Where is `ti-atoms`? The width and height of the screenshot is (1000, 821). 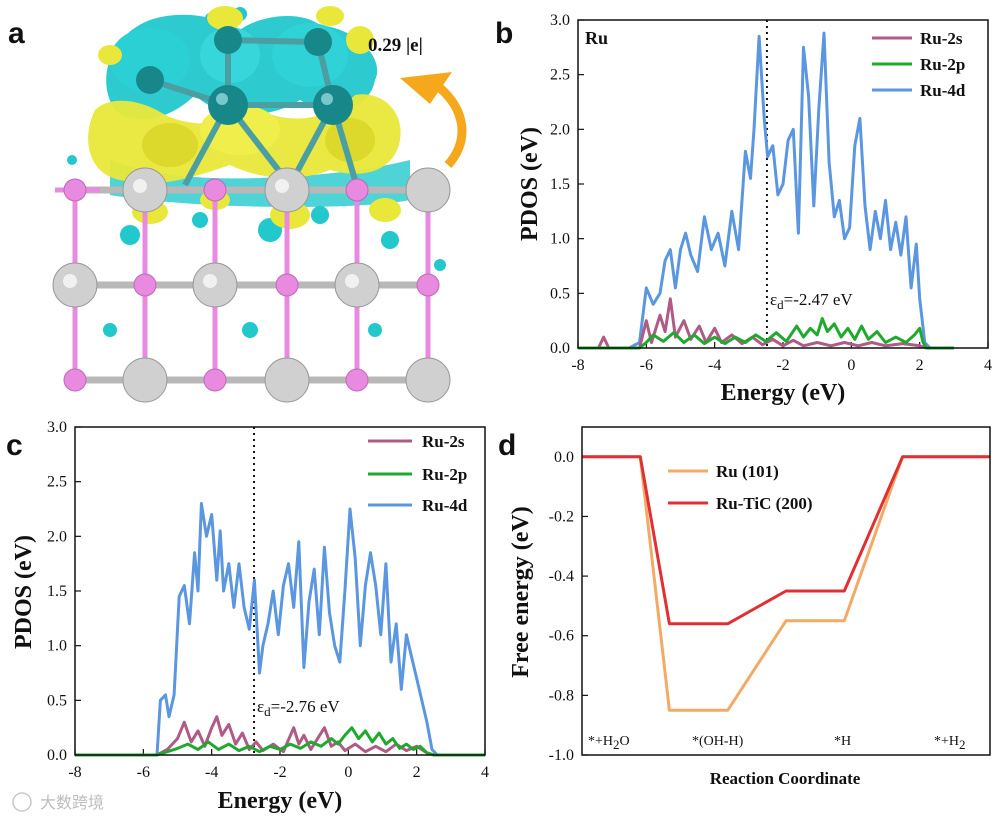
ti-atoms is located at coordinates (251, 285).